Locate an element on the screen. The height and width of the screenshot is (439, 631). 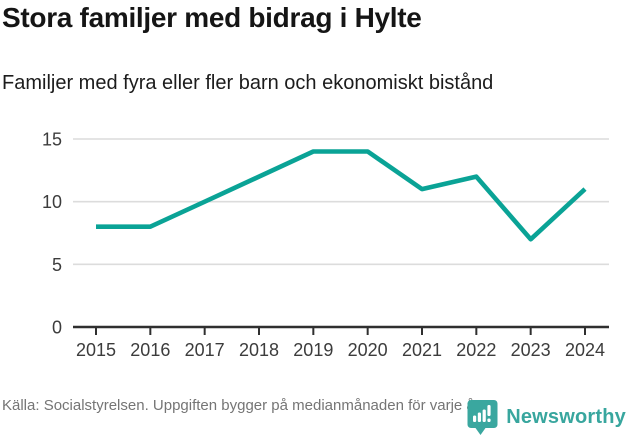
x-tick-label: 2021 is located at coordinates (422, 350).